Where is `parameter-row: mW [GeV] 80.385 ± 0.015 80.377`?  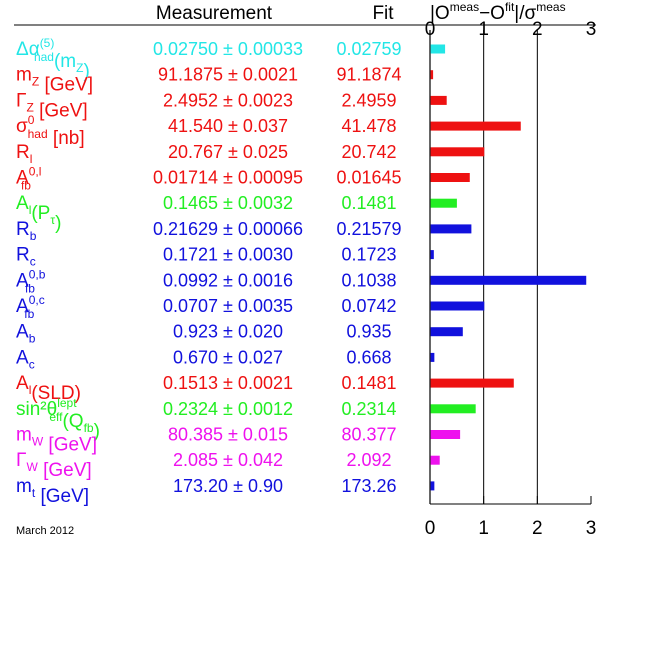 parameter-row: mW [GeV] 80.385 ± 0.015 80.377 is located at coordinates (238, 440).